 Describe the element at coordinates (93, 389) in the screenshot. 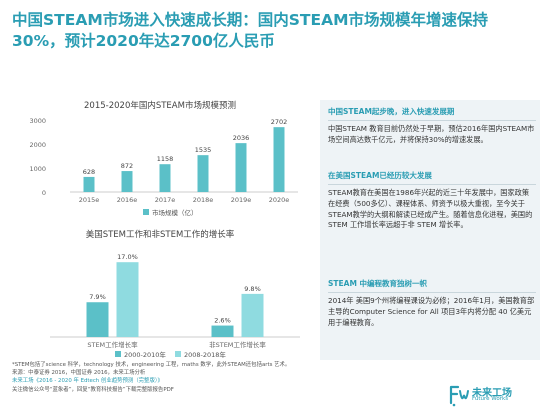

I see `follow-note: 关注微信公众号“蓝象者”，回复“教育科技报告”下载完整版报告PDF` at that location.